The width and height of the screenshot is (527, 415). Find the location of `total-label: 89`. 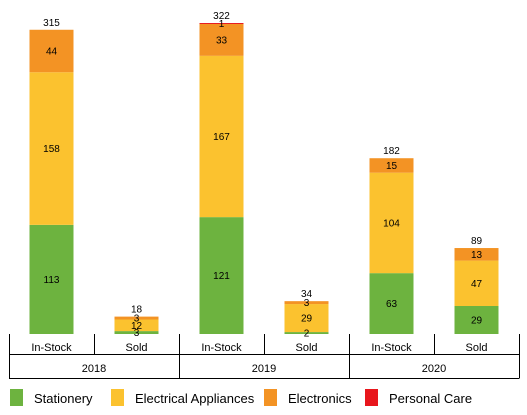

total-label: 89 is located at coordinates (477, 241).